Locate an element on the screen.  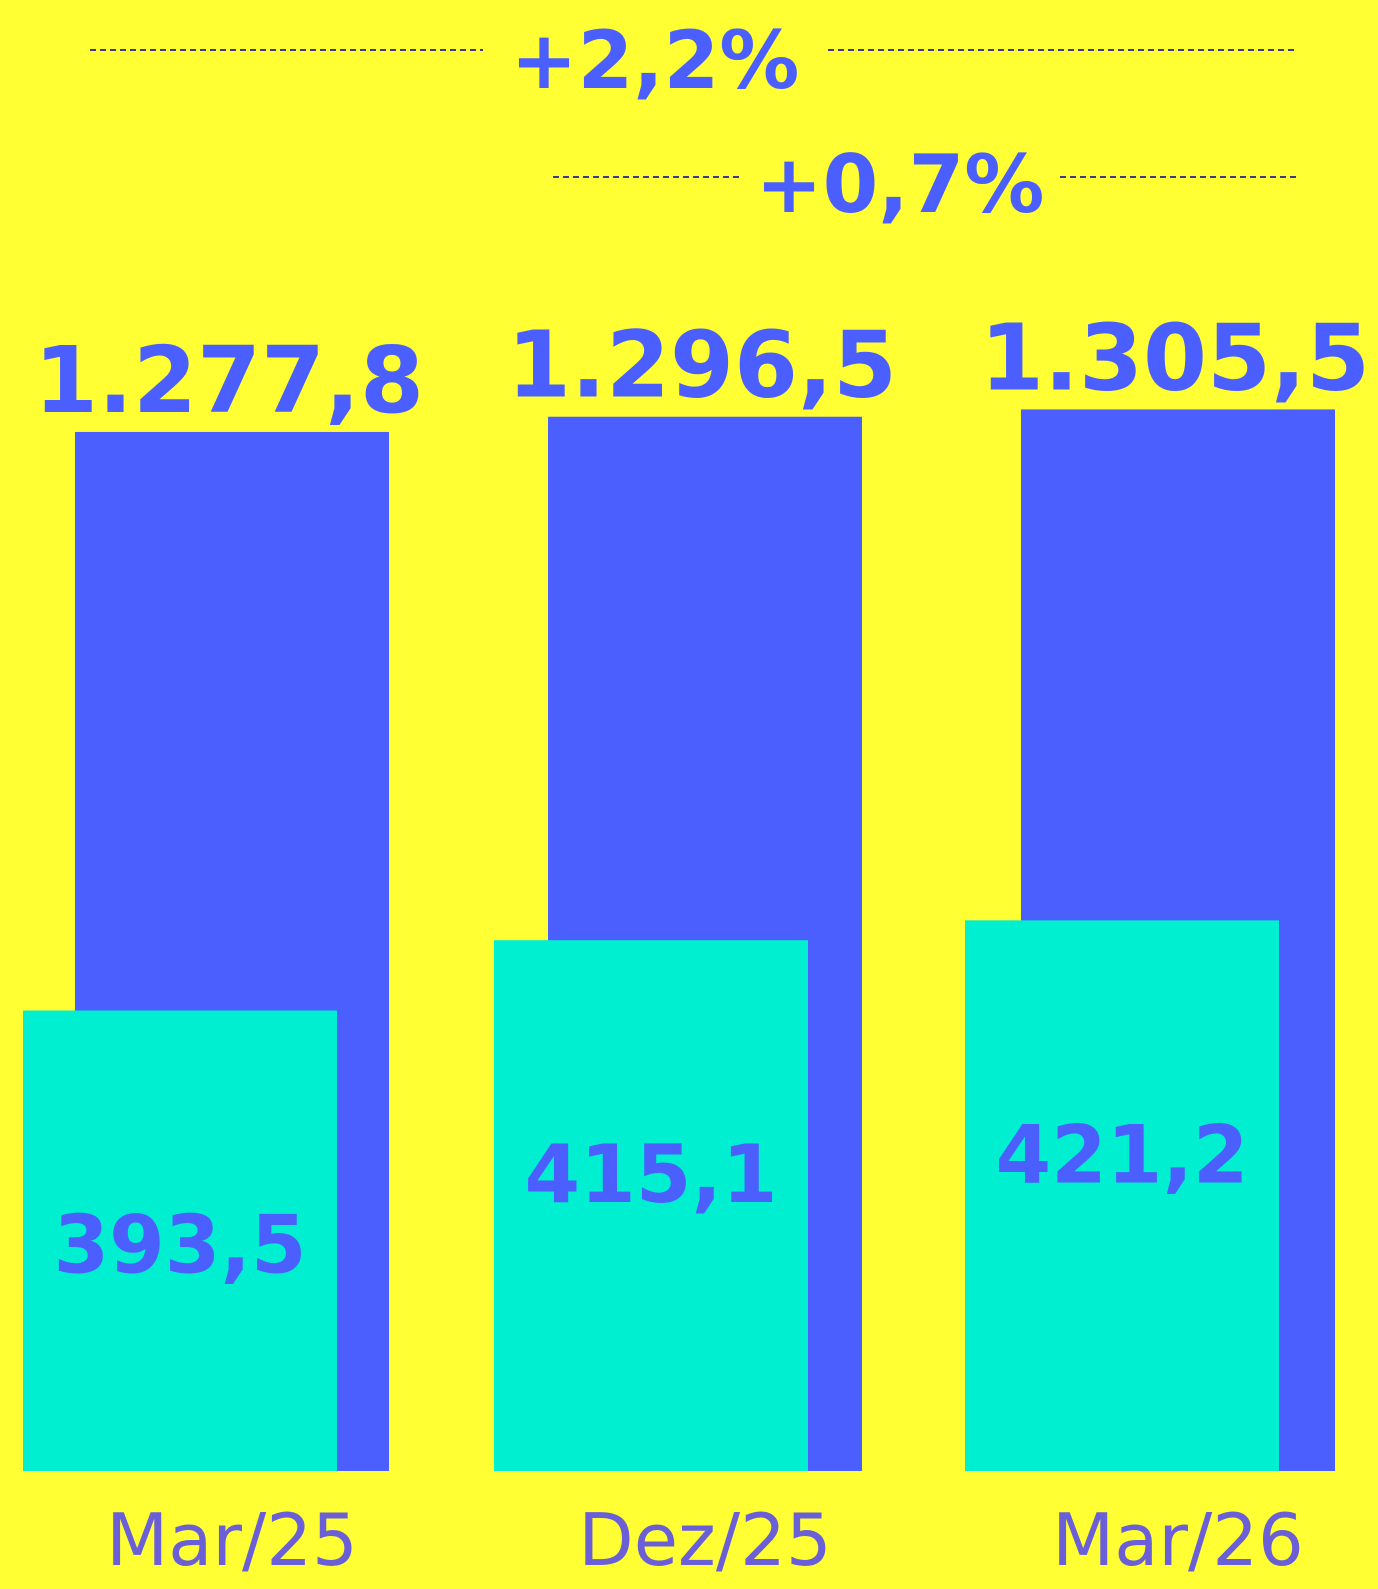
value-label: 1.305,5 is located at coordinates (1175, 357).